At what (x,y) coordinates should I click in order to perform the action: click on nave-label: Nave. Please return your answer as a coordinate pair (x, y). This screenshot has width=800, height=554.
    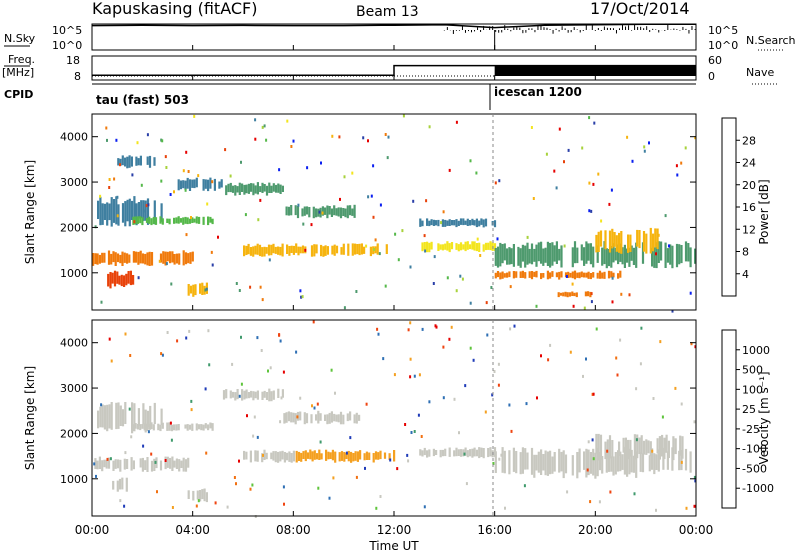
    Looking at the image, I should click on (760, 72).